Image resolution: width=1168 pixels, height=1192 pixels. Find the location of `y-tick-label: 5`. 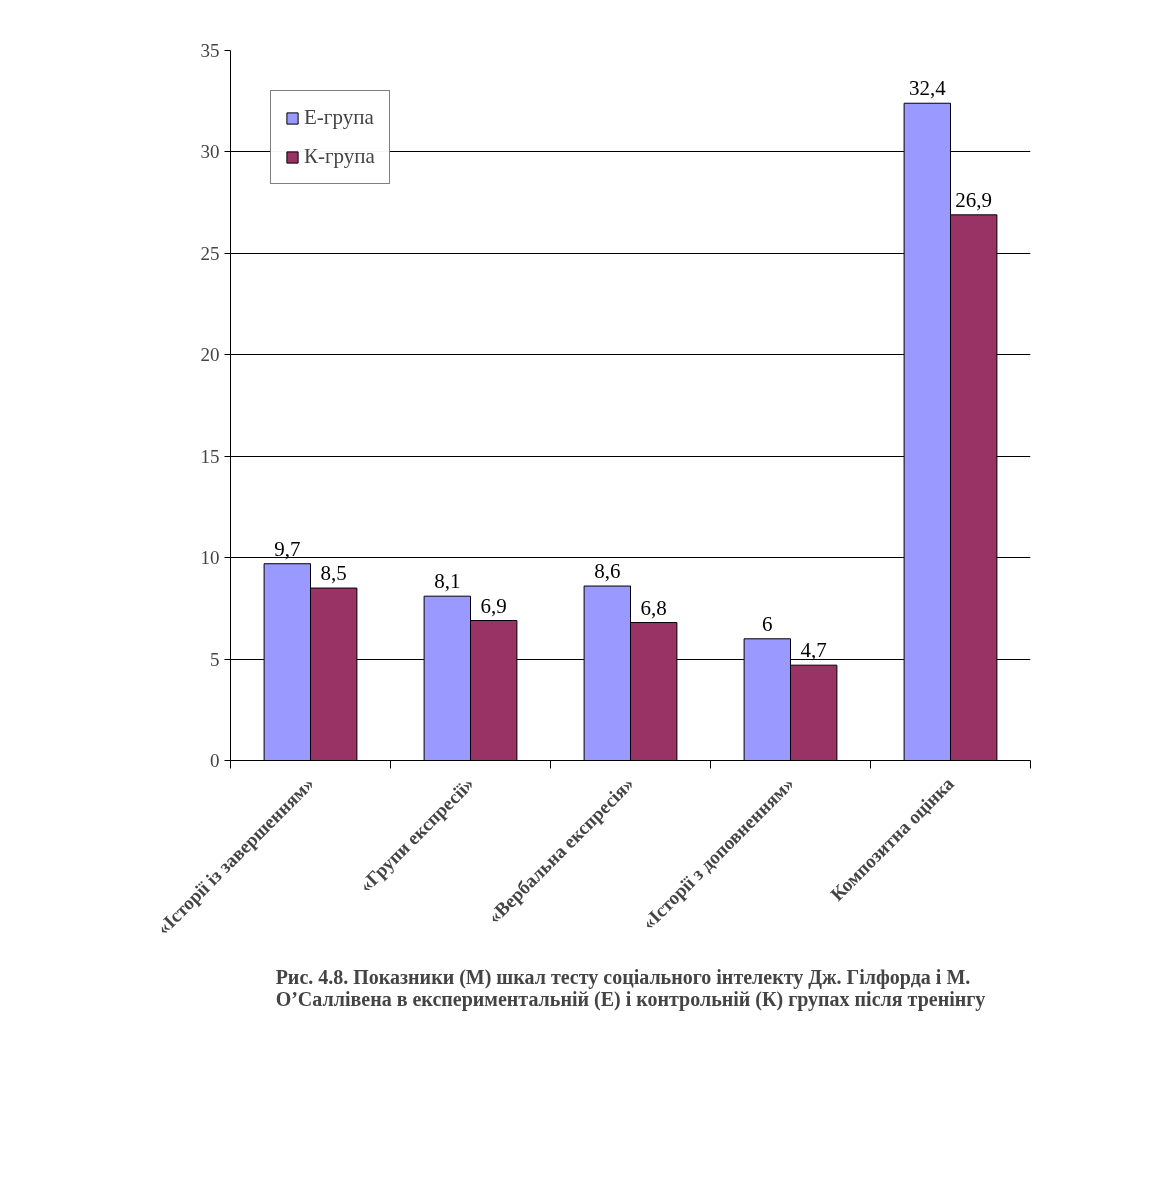

y-tick-label: 5 is located at coordinates (215, 659).